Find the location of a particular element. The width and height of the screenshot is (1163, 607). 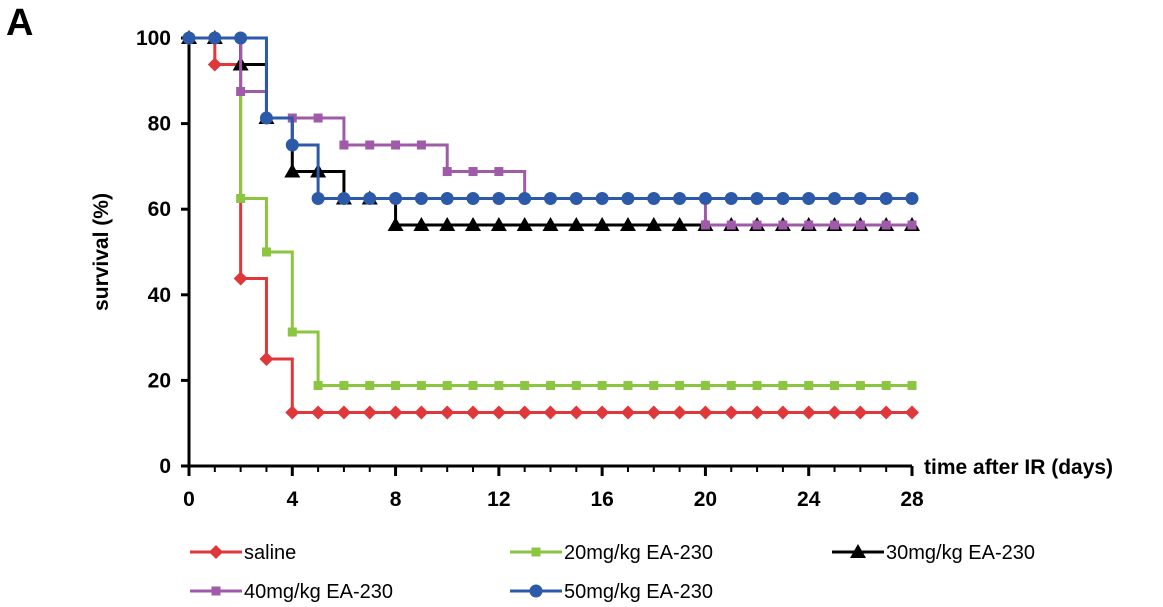

y-tick-label: 100 is located at coordinates (153, 38).